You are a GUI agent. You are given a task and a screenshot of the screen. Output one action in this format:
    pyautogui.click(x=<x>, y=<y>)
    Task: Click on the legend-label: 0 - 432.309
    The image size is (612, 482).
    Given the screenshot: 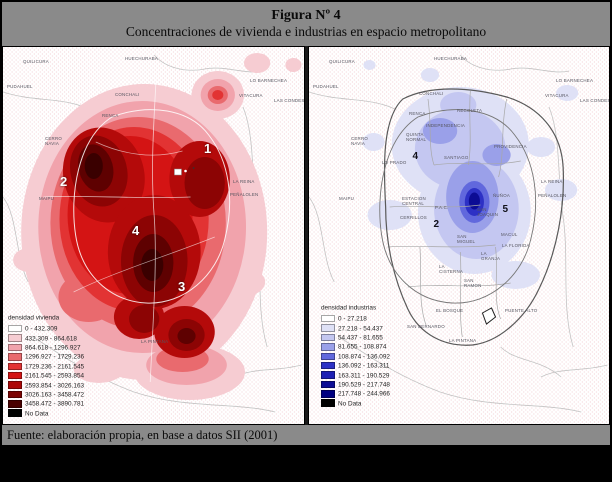 What is the action you would take?
    pyautogui.click(x=41, y=329)
    